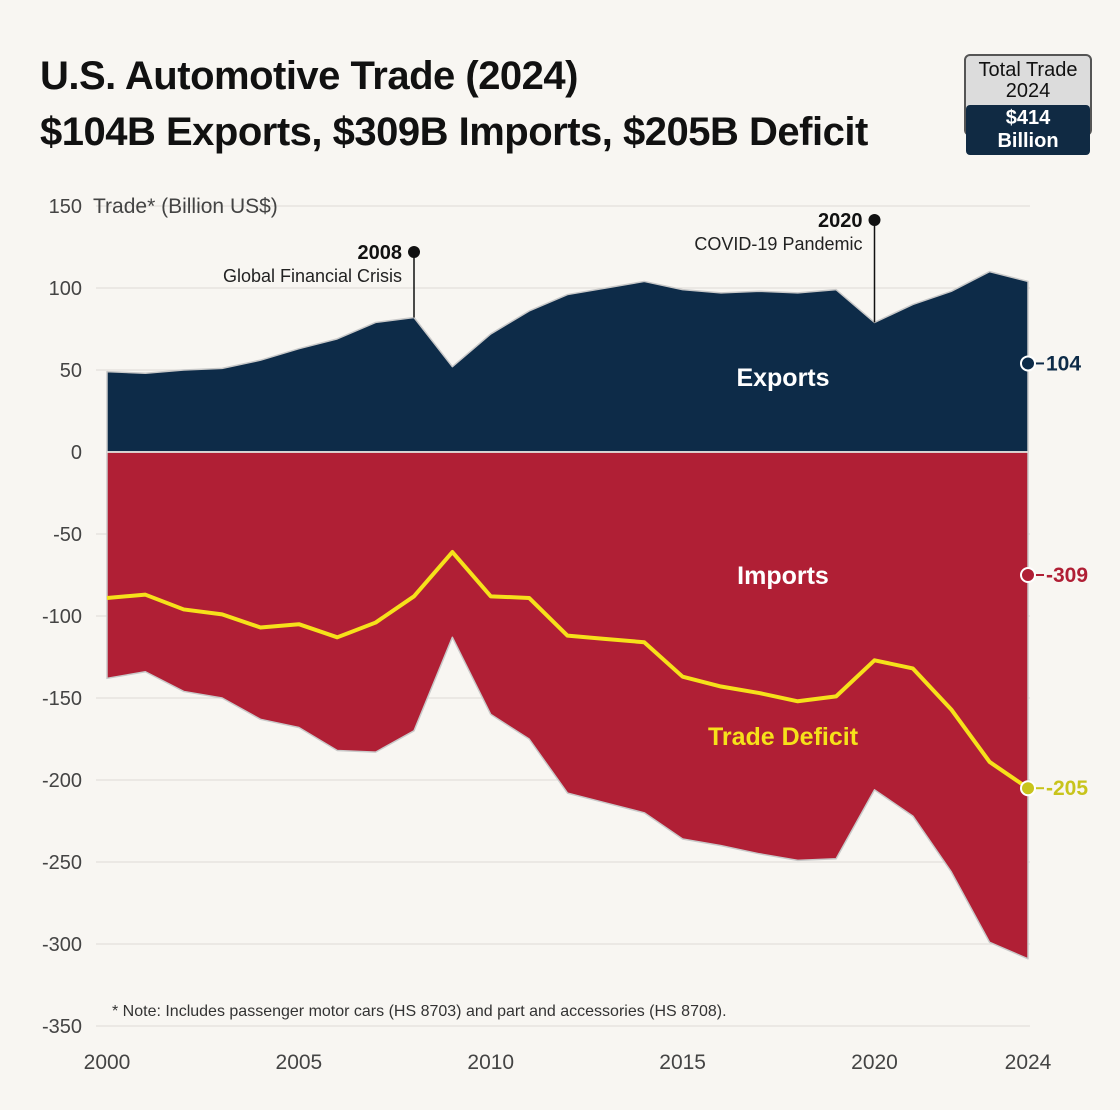 The width and height of the screenshot is (1120, 1110). I want to click on total-trade-value: $414 Billion, so click(1028, 130).